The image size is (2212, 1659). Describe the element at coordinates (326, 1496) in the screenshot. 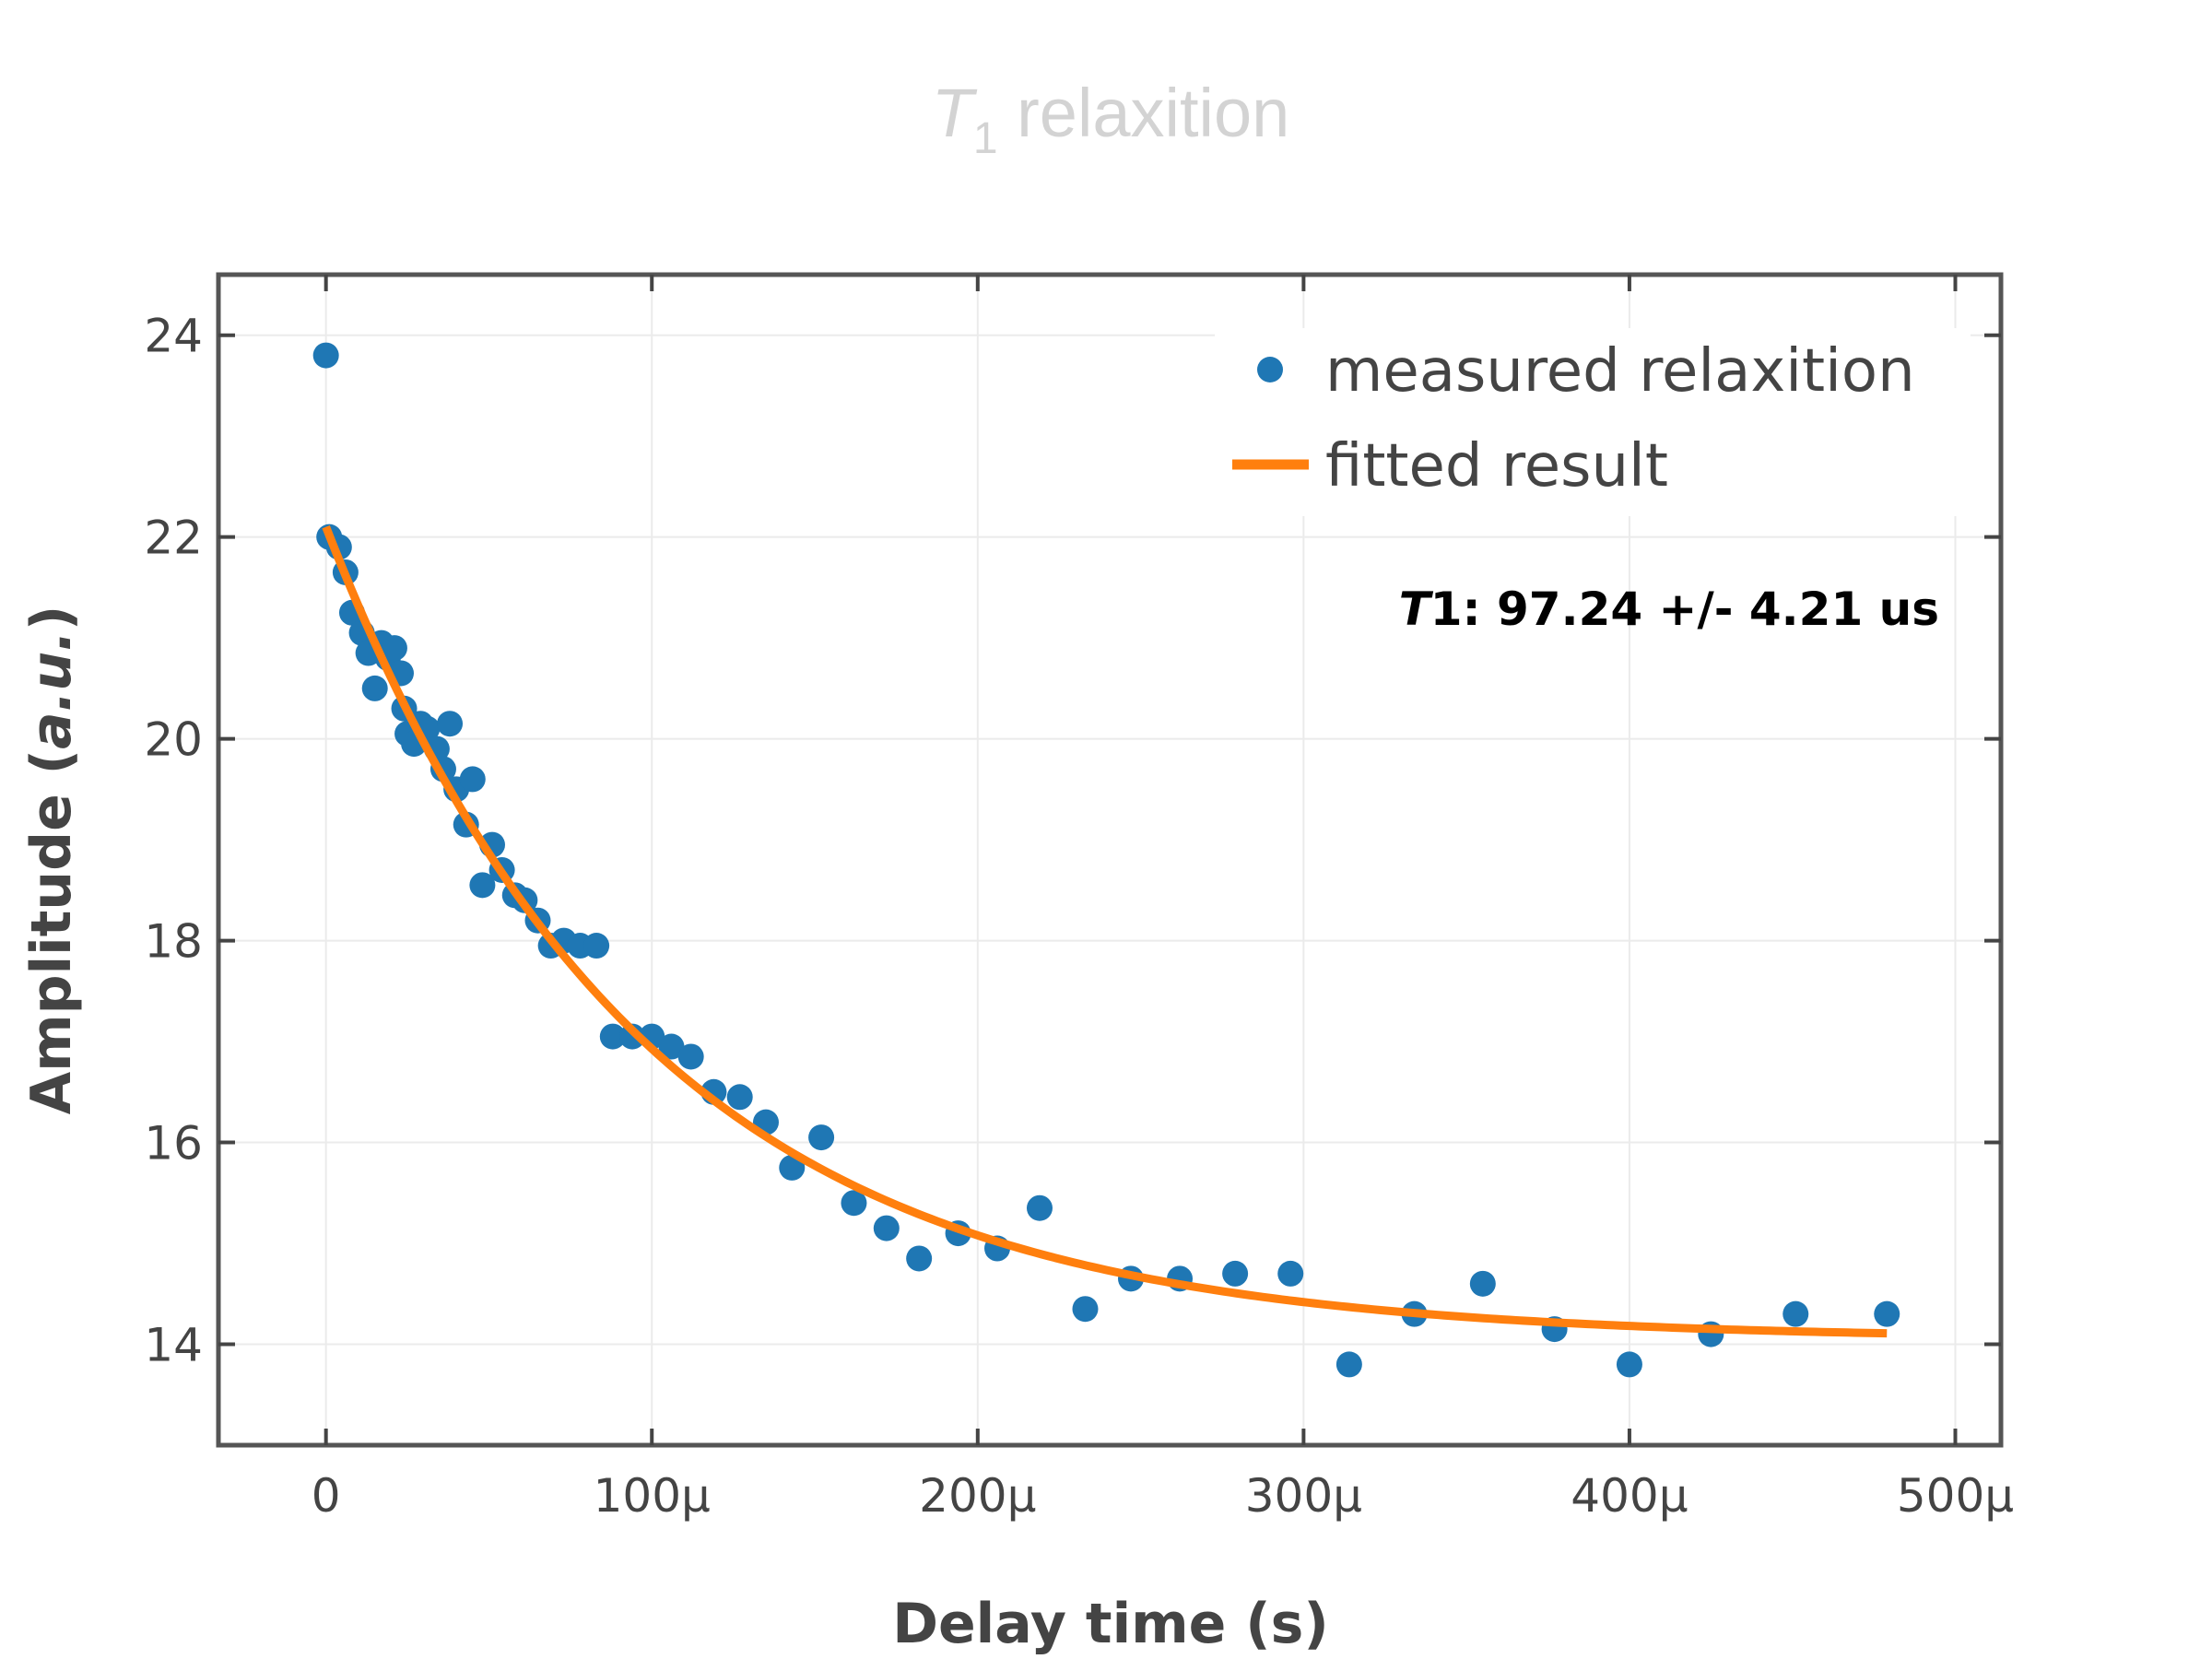

I see `x-tick-label: 0` at that location.